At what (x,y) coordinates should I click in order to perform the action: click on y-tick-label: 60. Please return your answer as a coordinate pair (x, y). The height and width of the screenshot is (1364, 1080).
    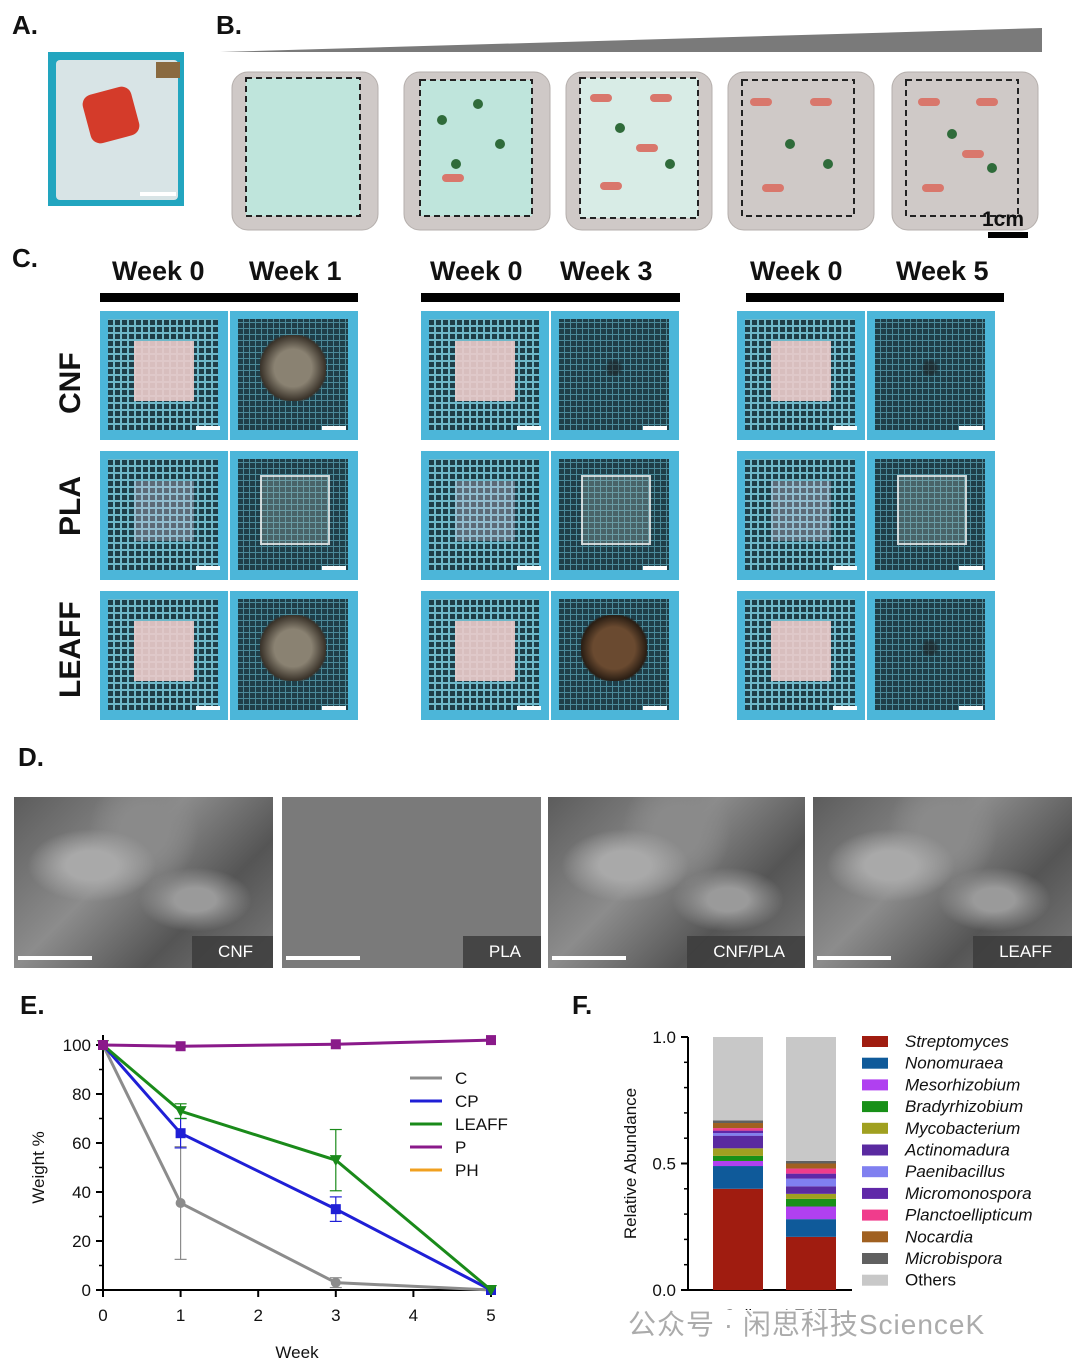
    Looking at the image, I should click on (81, 1143).